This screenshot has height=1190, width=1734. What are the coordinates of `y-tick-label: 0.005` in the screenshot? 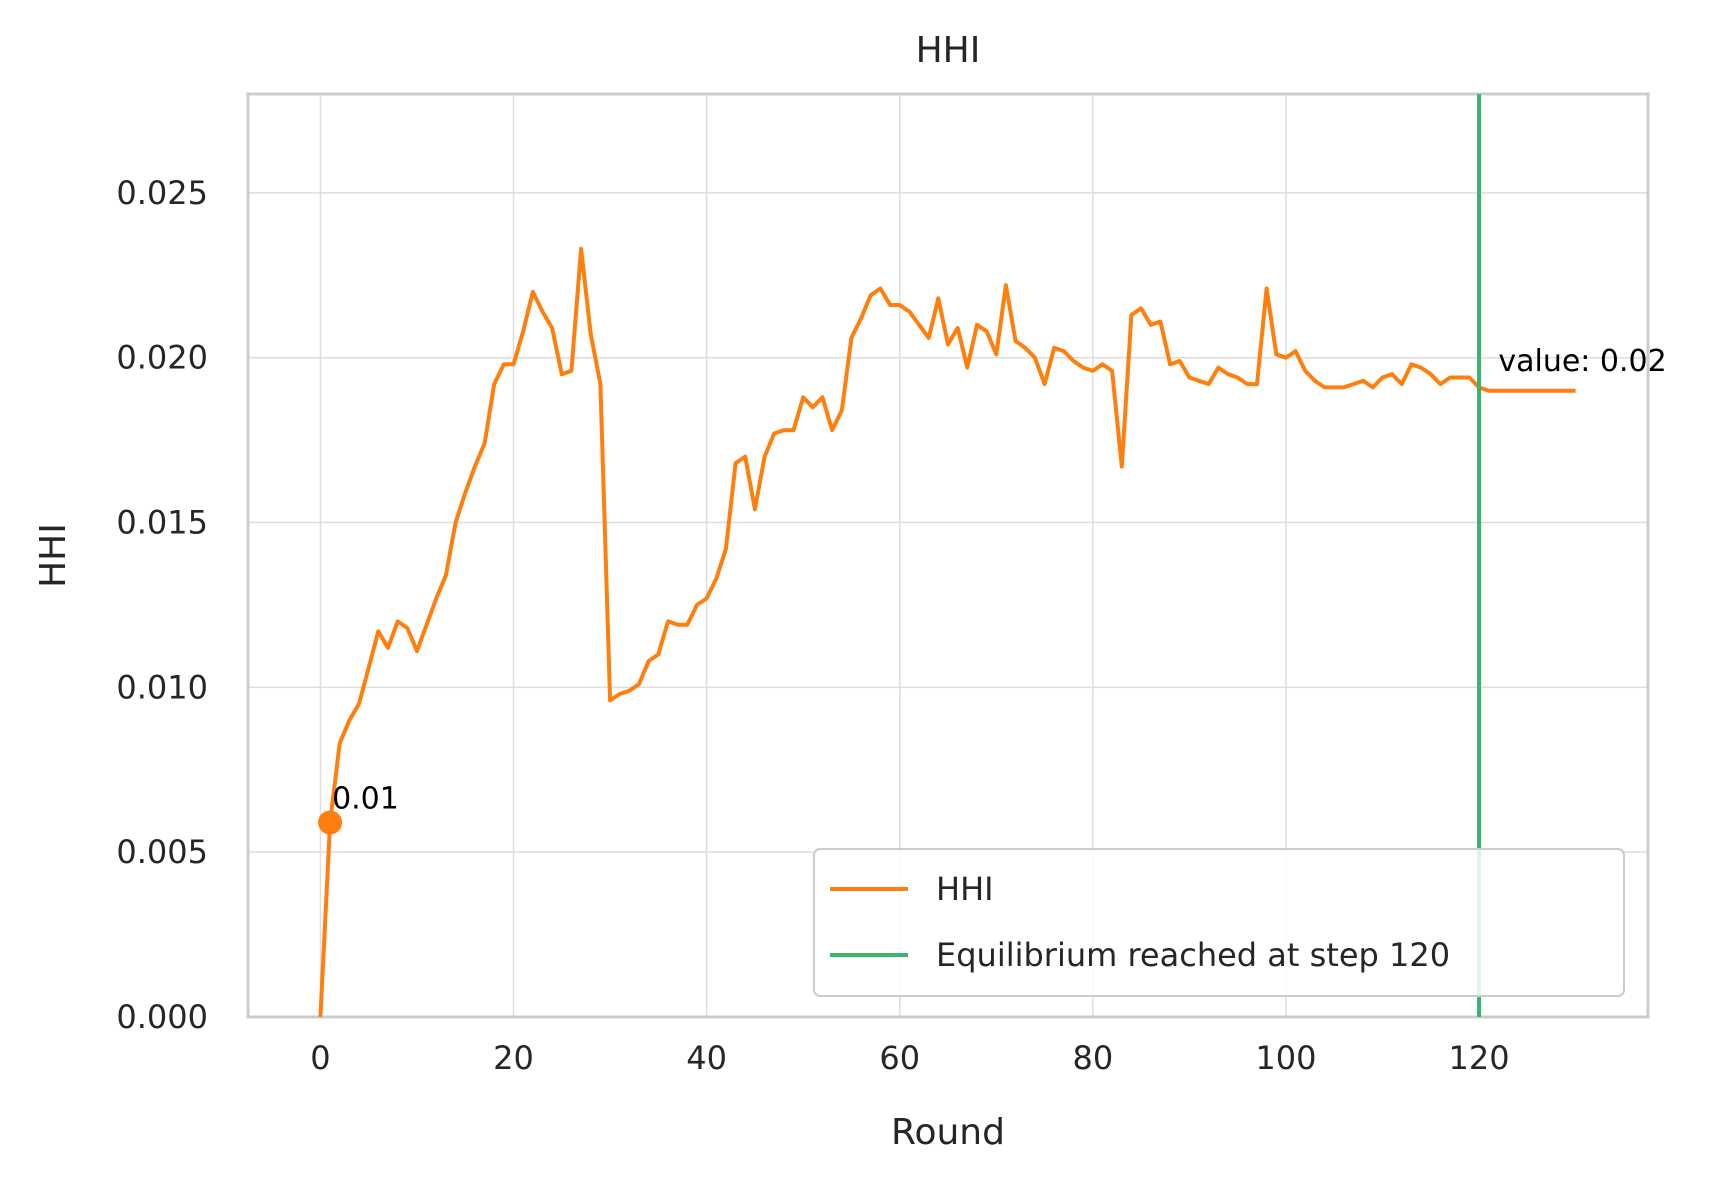 It's located at (162, 852).